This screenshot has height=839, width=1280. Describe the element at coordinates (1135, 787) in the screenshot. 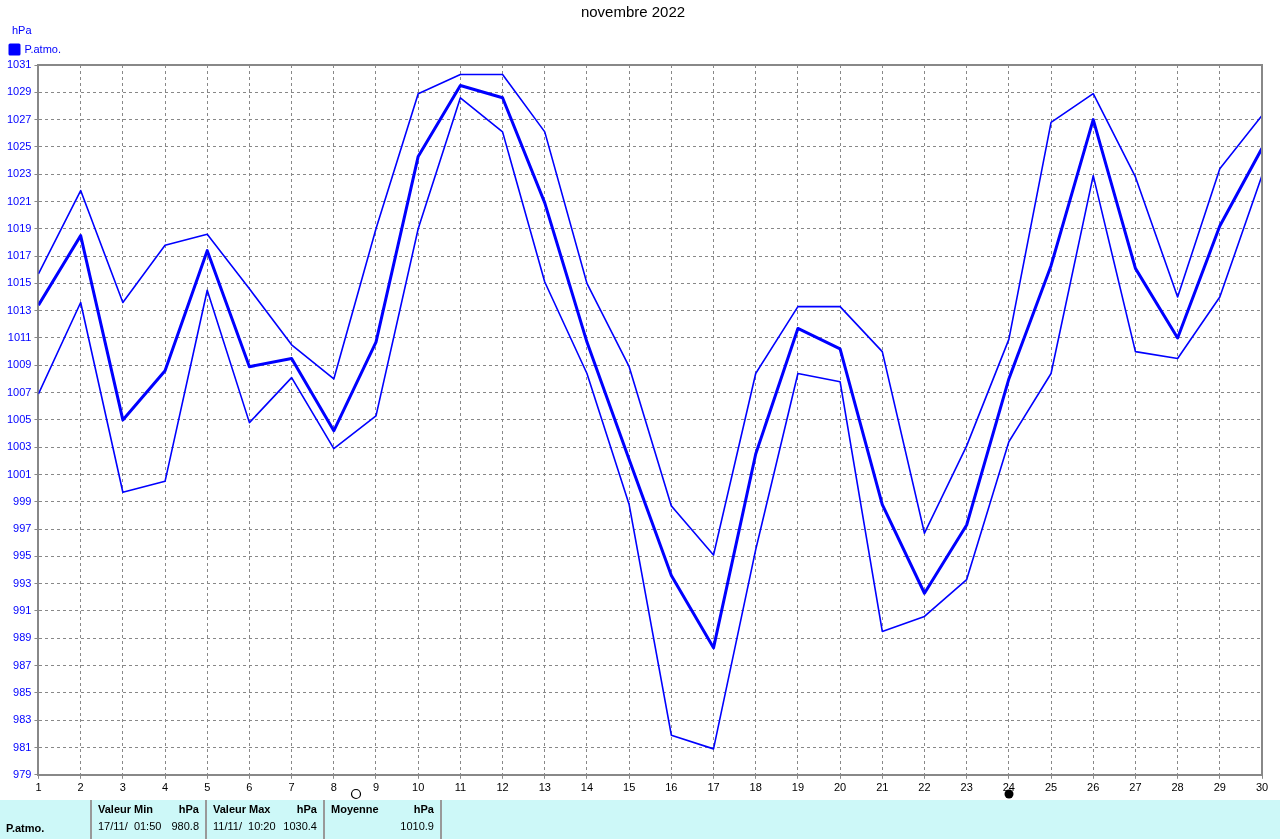

I see `x-tick-label: 27` at that location.